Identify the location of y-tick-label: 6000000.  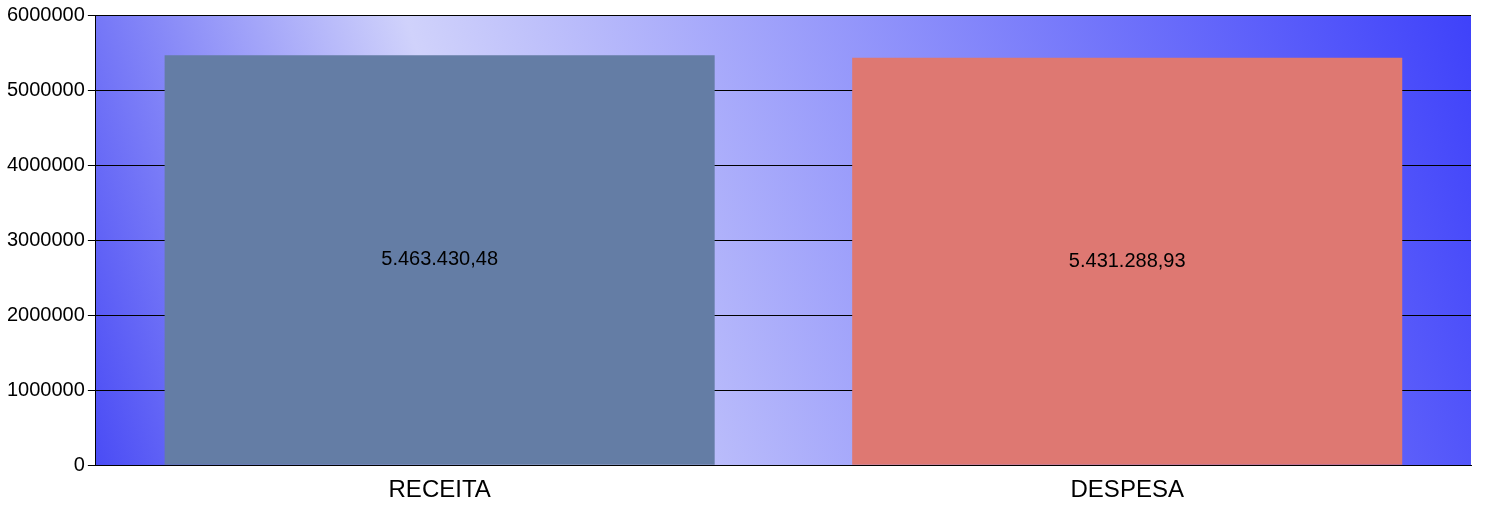
(45, 13).